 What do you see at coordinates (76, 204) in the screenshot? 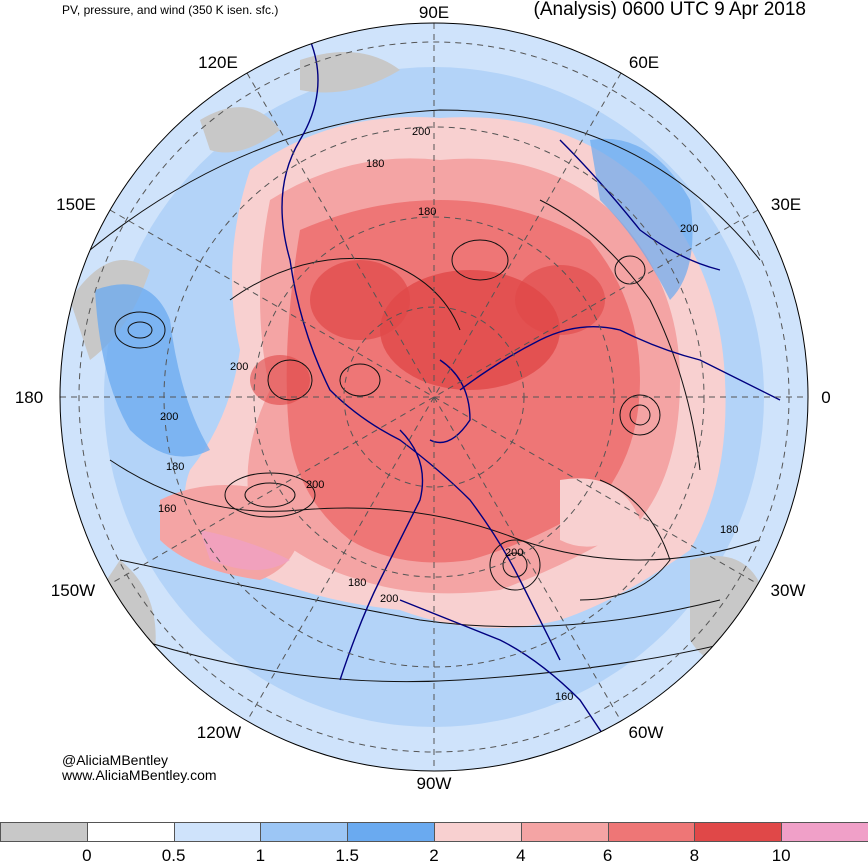
I see `lon-label-150e: 150E` at bounding box center [76, 204].